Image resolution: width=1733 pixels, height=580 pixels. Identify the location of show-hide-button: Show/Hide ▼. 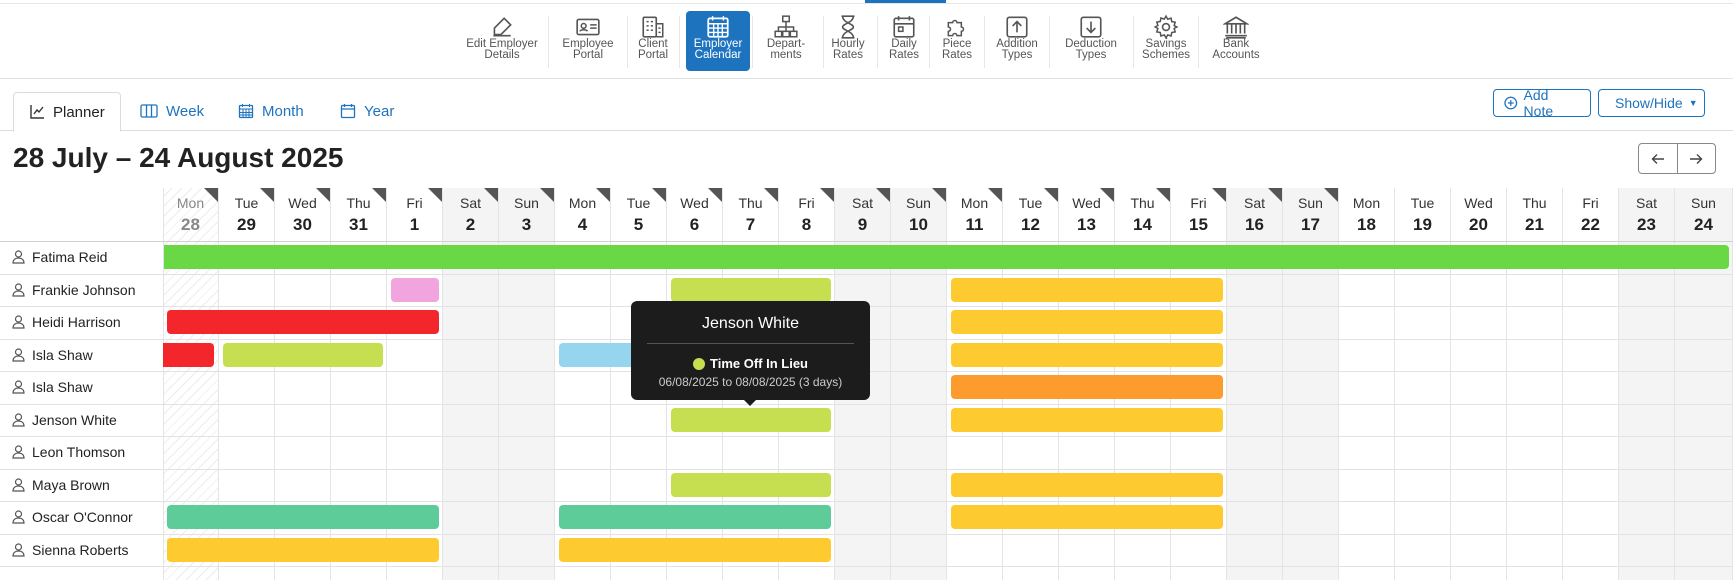
(1651, 103).